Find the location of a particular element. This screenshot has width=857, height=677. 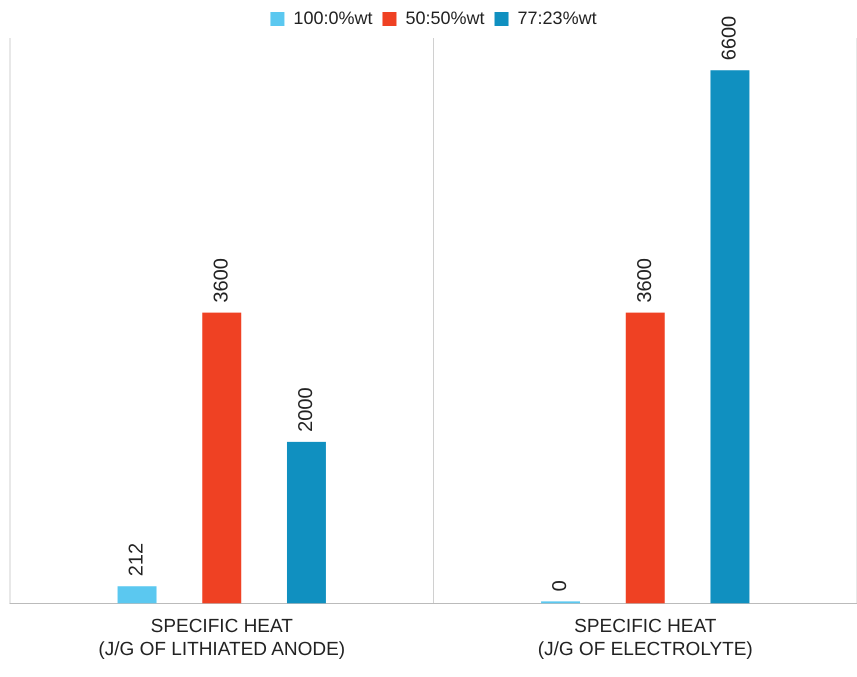

data-label: 212 is located at coordinates (137, 559).